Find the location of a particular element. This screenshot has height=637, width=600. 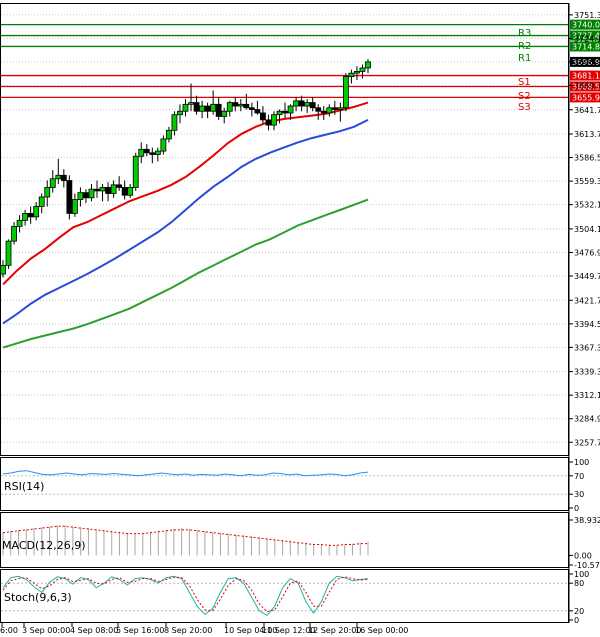

stoch-panel-frame is located at coordinates (284, 596).